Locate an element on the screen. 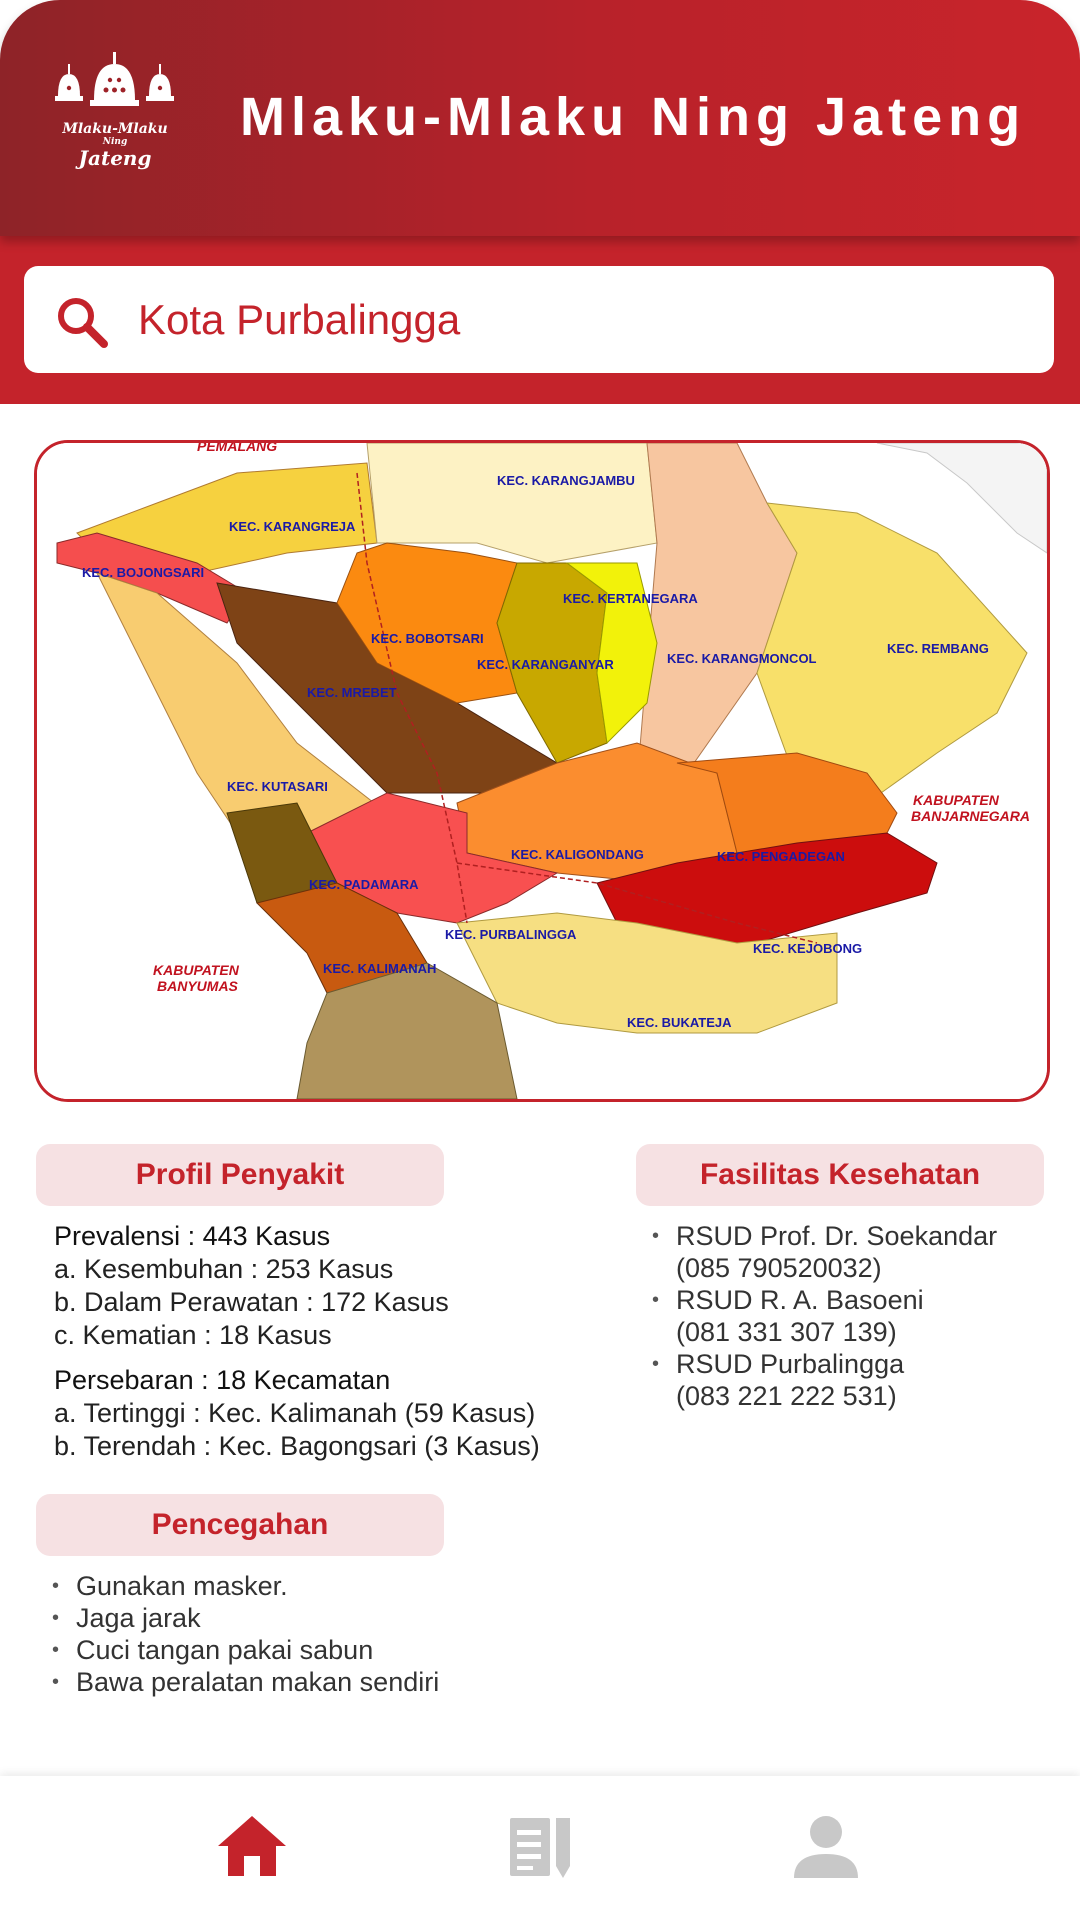 The image size is (1080, 1920). bottom-navigation is located at coordinates (540, 1848).